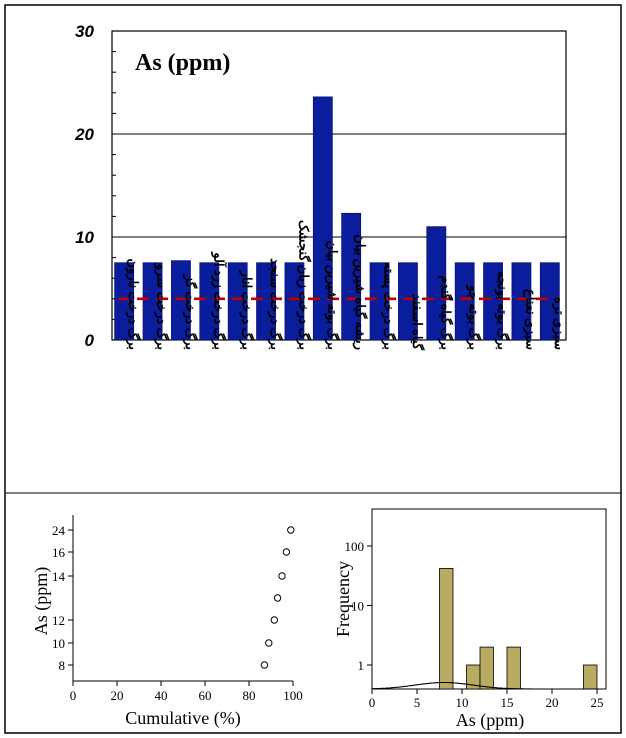 The height and width of the screenshot is (738, 626). Describe the element at coordinates (133, 304) in the screenshot. I see `category-label: برگ درخت نارون` at that location.